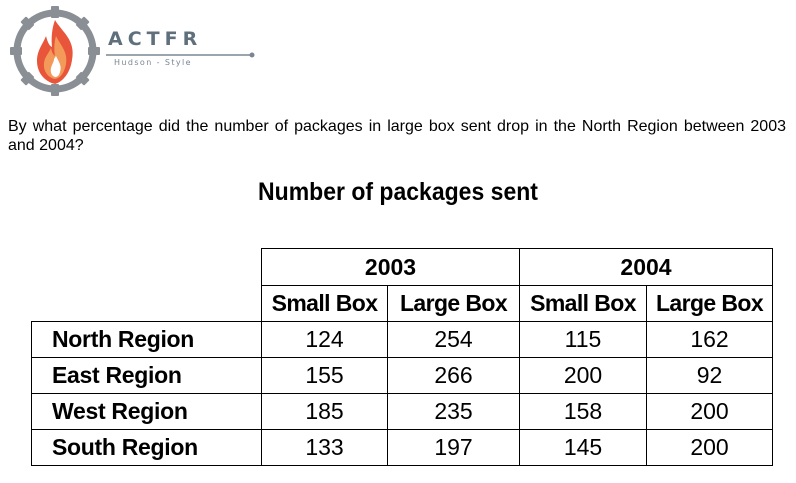 Image resolution: width=796 pixels, height=483 pixels. Describe the element at coordinates (324, 375) in the screenshot. I see `table-cell: 155` at that location.